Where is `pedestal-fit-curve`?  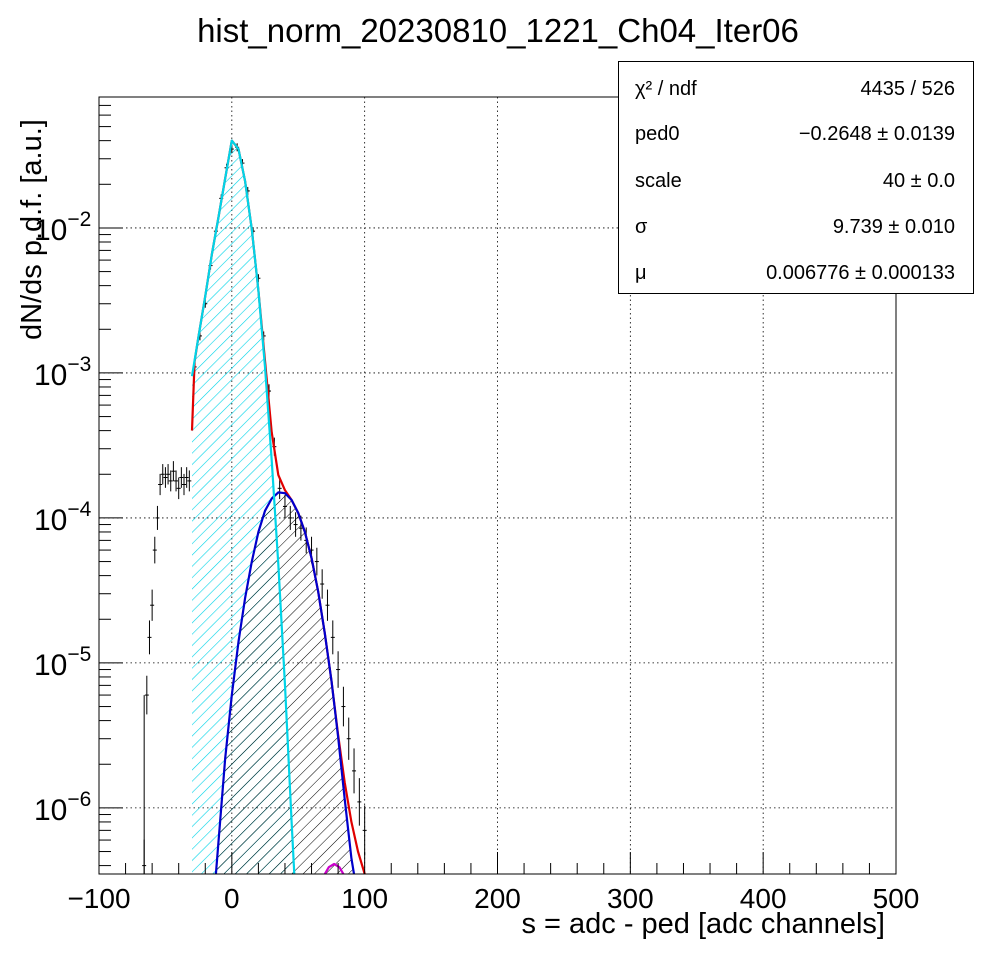
pedestal-fit-curve is located at coordinates (243, 506).